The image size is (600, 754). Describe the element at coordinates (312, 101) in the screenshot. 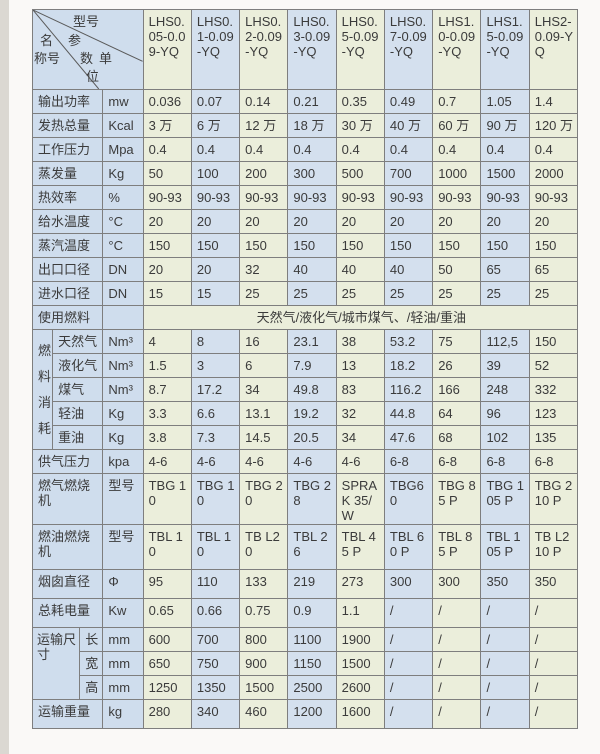

I see `value-cell: 0.21` at that location.